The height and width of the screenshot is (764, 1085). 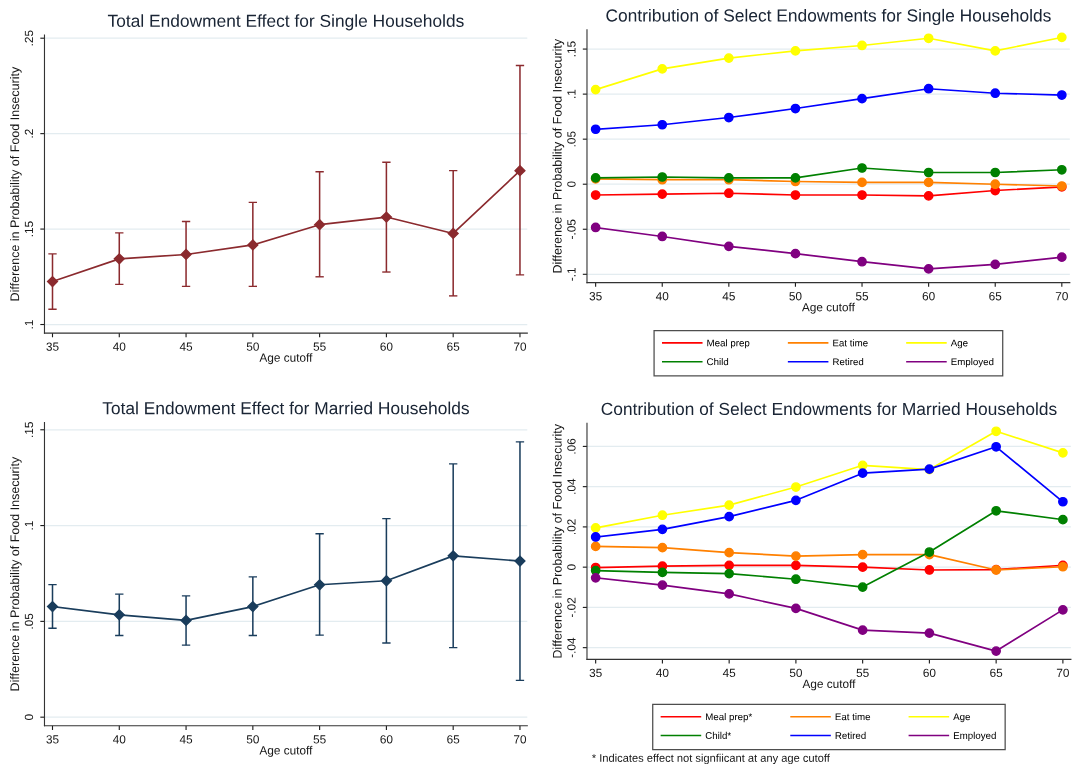 What do you see at coordinates (718, 735) in the screenshot?
I see `legend-label: Child*` at bounding box center [718, 735].